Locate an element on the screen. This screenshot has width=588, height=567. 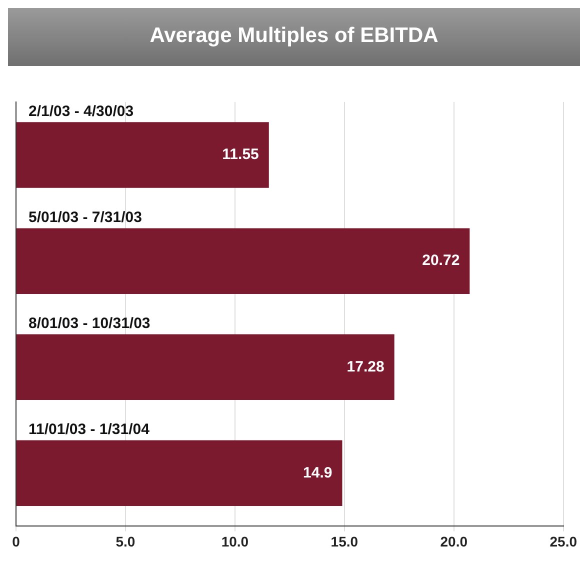
data-label: 17.28 is located at coordinates (365, 367).